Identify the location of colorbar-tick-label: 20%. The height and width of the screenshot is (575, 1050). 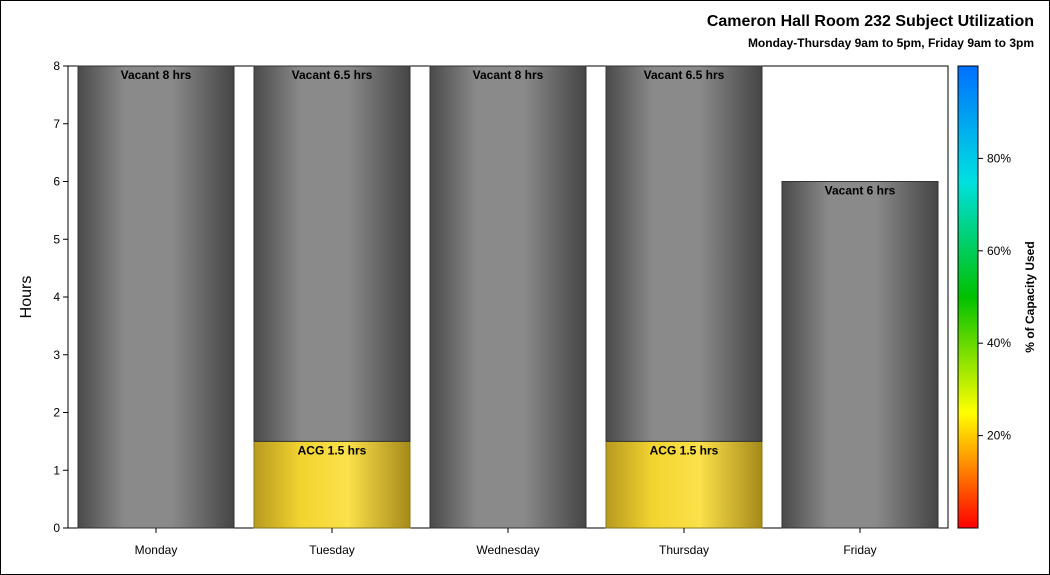
(999, 436).